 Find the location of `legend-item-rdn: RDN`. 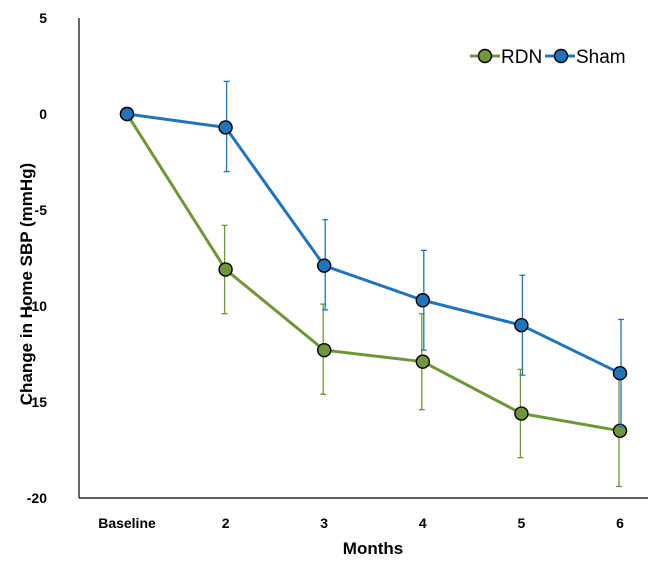

legend-item-rdn: RDN is located at coordinates (506, 57).